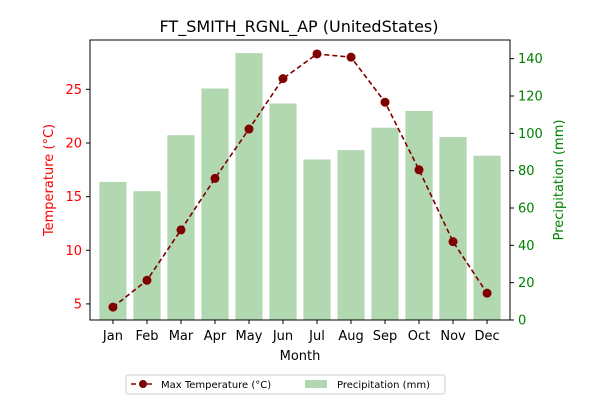 The width and height of the screenshot is (600, 400). What do you see at coordinates (526, 190) in the screenshot?
I see `y-axis-right: 0 20 40 60 80 100 120 140` at bounding box center [526, 190].